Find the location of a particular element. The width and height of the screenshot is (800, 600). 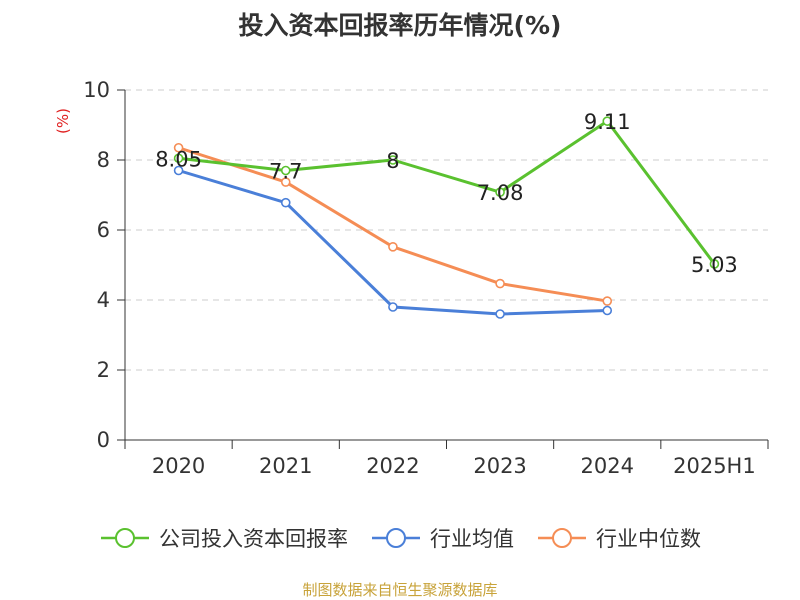

legend-label: 行业均值 is located at coordinates (472, 539).